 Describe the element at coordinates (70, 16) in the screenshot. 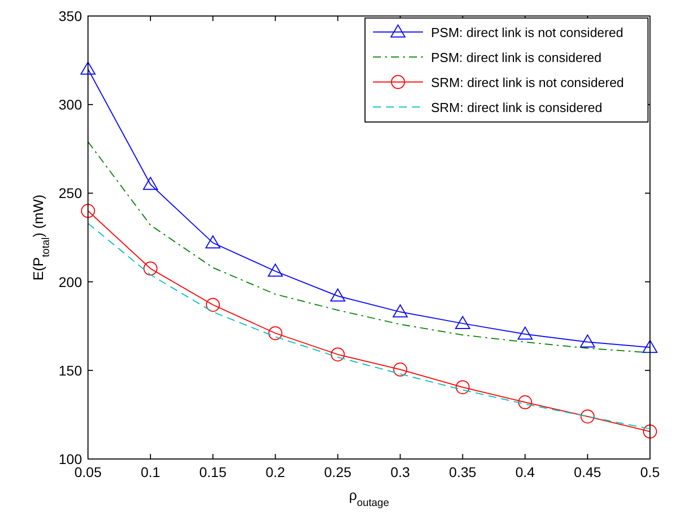

I see `y-tick-label: 350` at that location.